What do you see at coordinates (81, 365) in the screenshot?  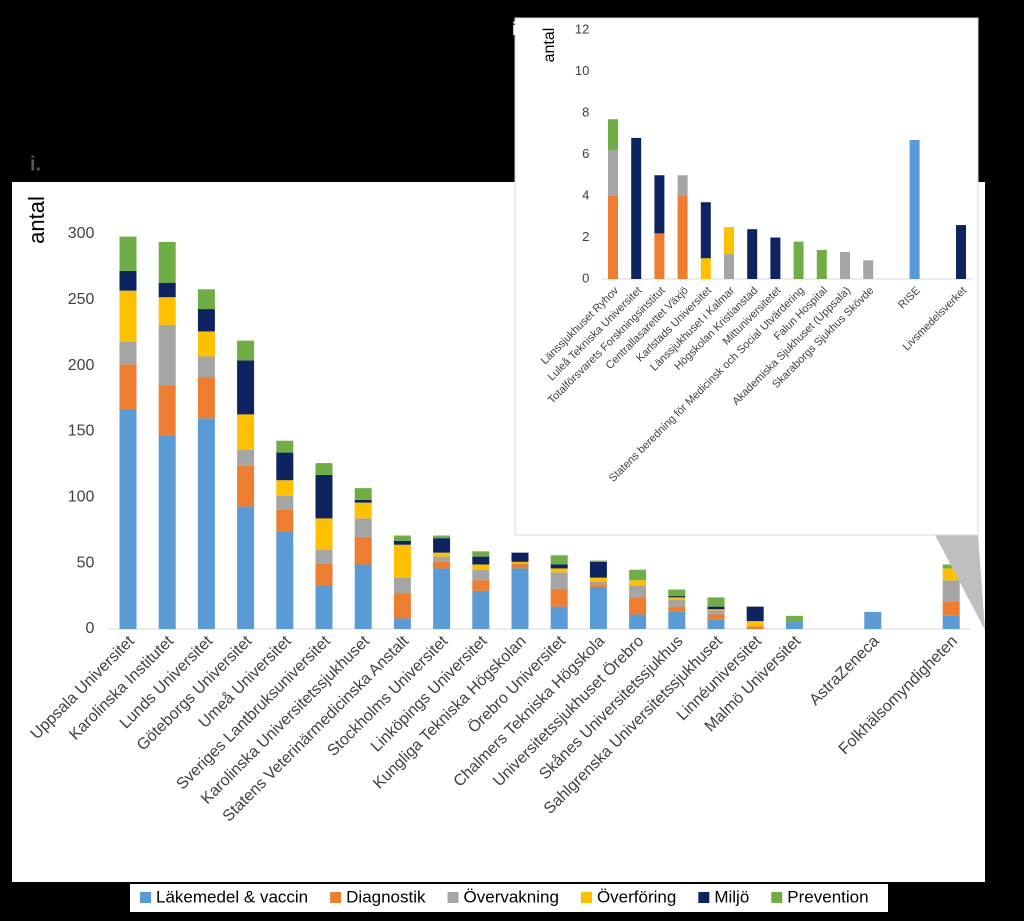 I see `y-tick-label: 200` at bounding box center [81, 365].